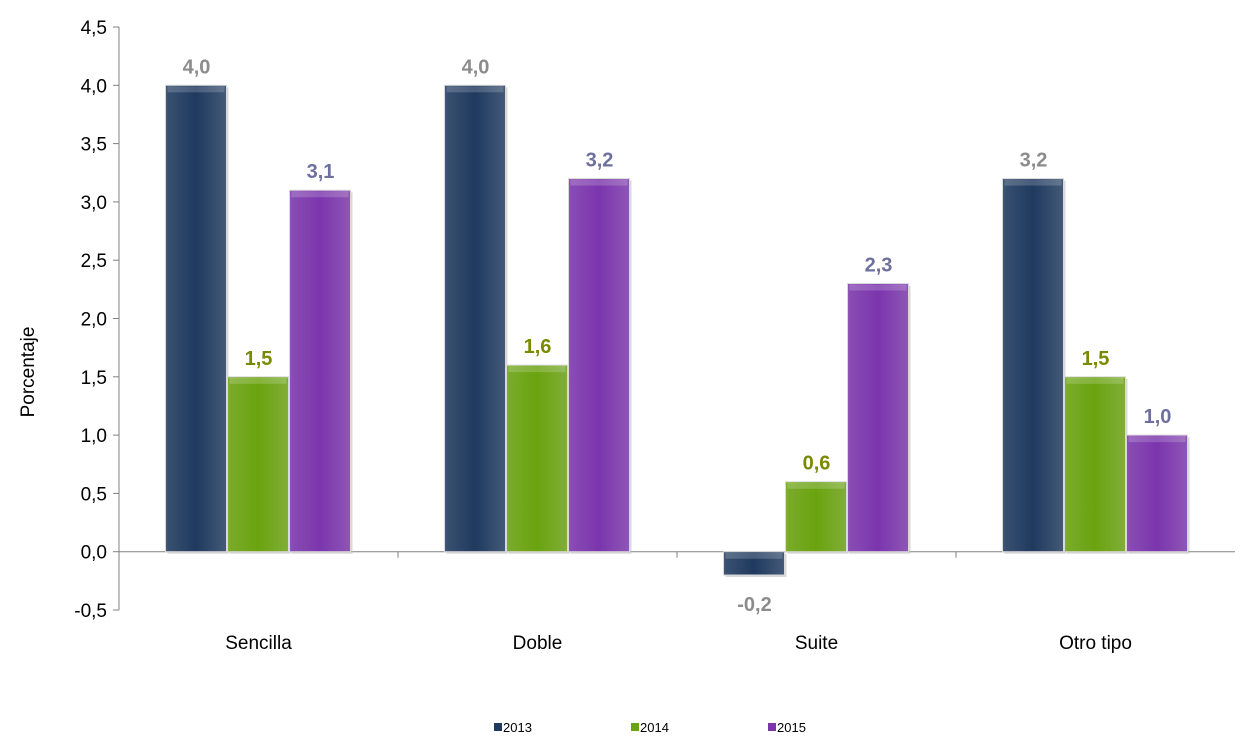  Describe the element at coordinates (321, 172) in the screenshot. I see `data-label: 3,1` at that location.